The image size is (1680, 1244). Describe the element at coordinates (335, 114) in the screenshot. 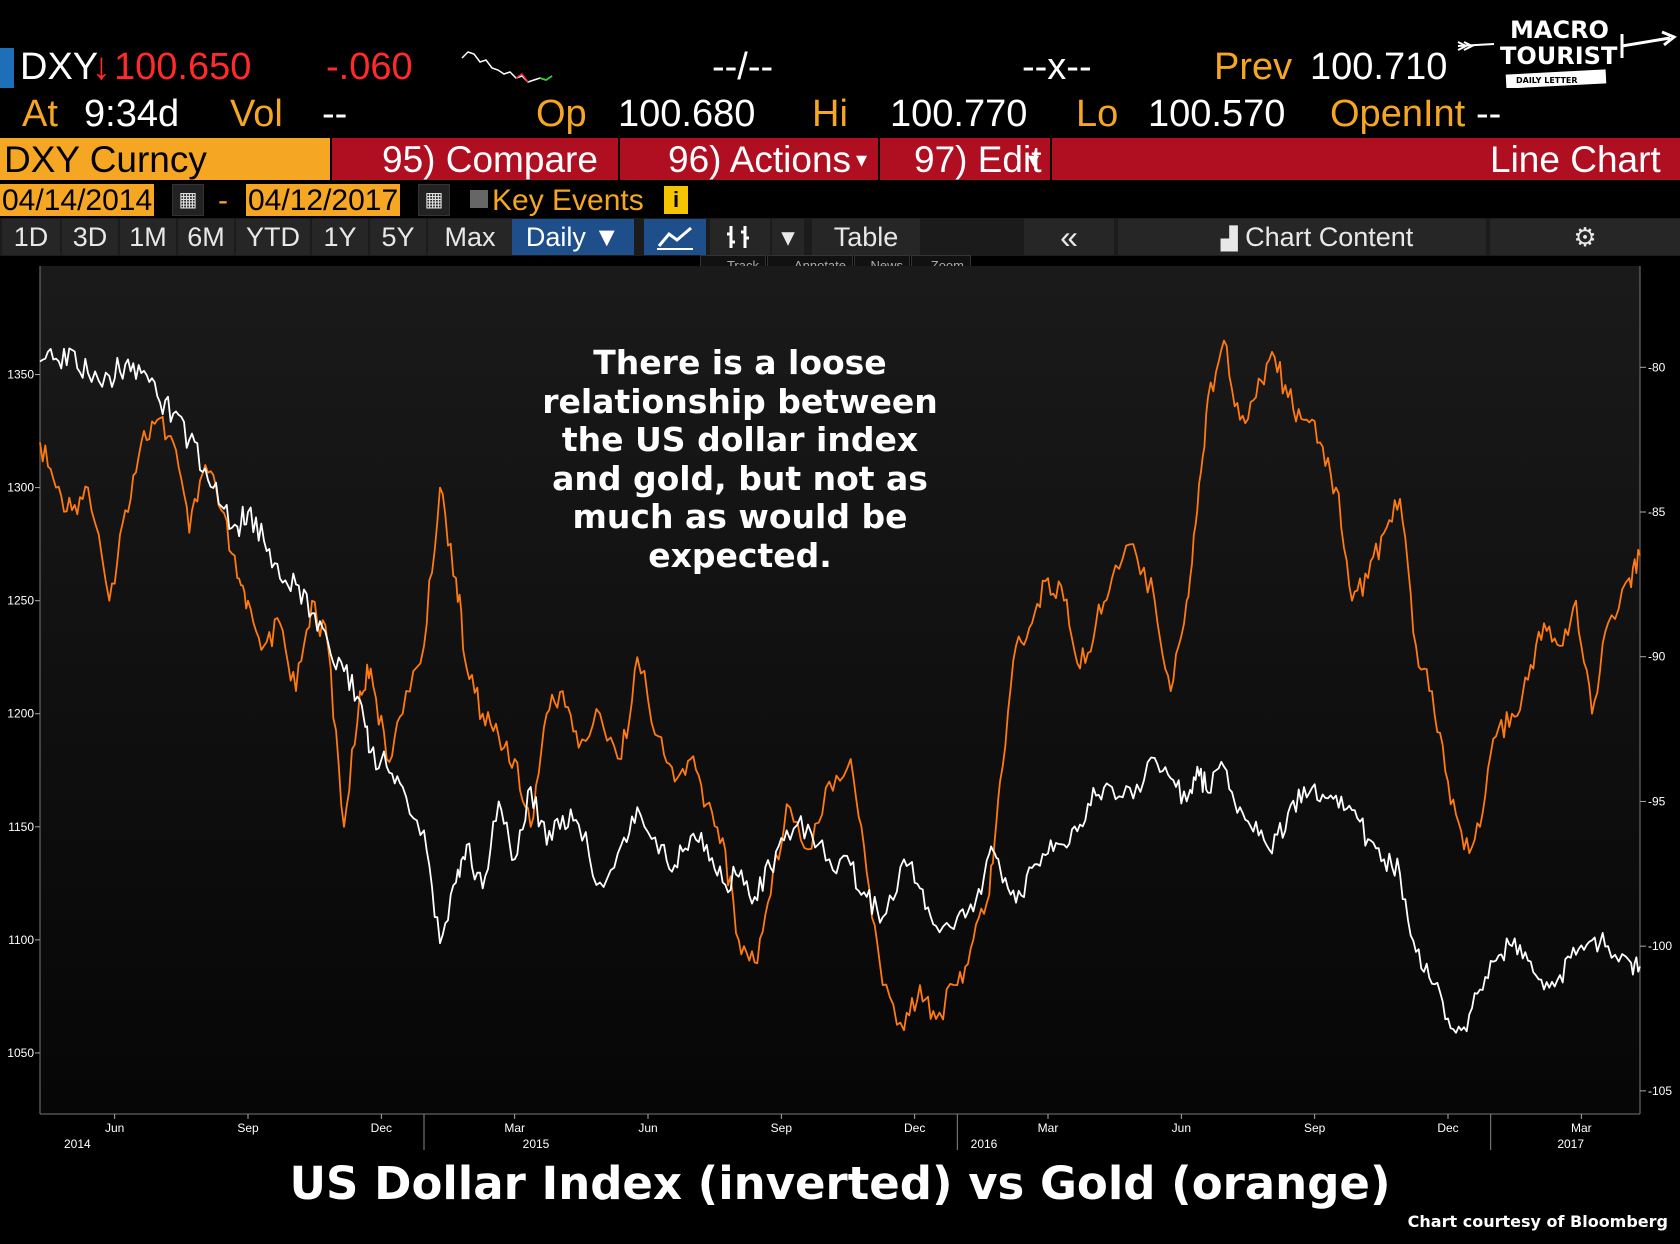

I see `vol-value: --` at that location.